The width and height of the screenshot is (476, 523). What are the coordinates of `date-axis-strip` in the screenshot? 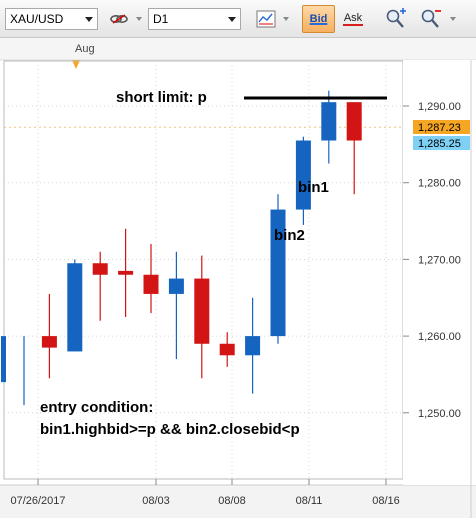 It's located at (238, 501).